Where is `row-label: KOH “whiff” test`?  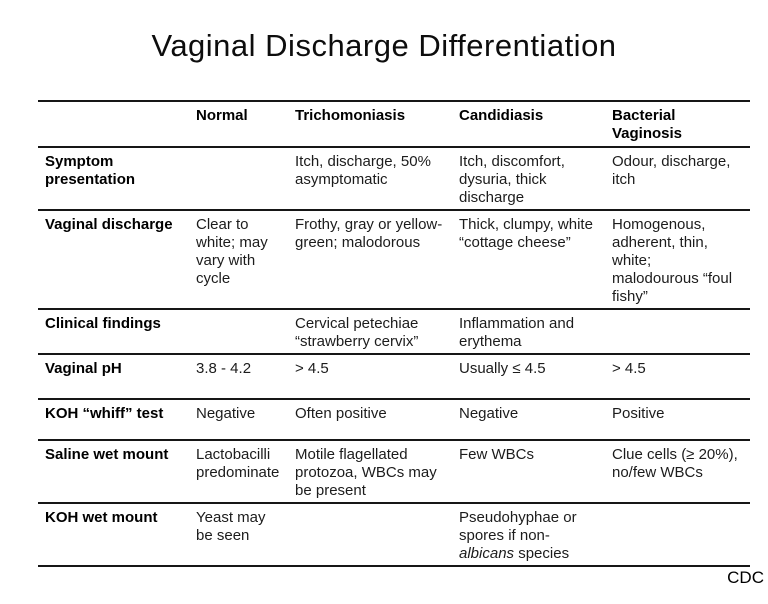
row-label: KOH “whiff” test is located at coordinates (117, 419).